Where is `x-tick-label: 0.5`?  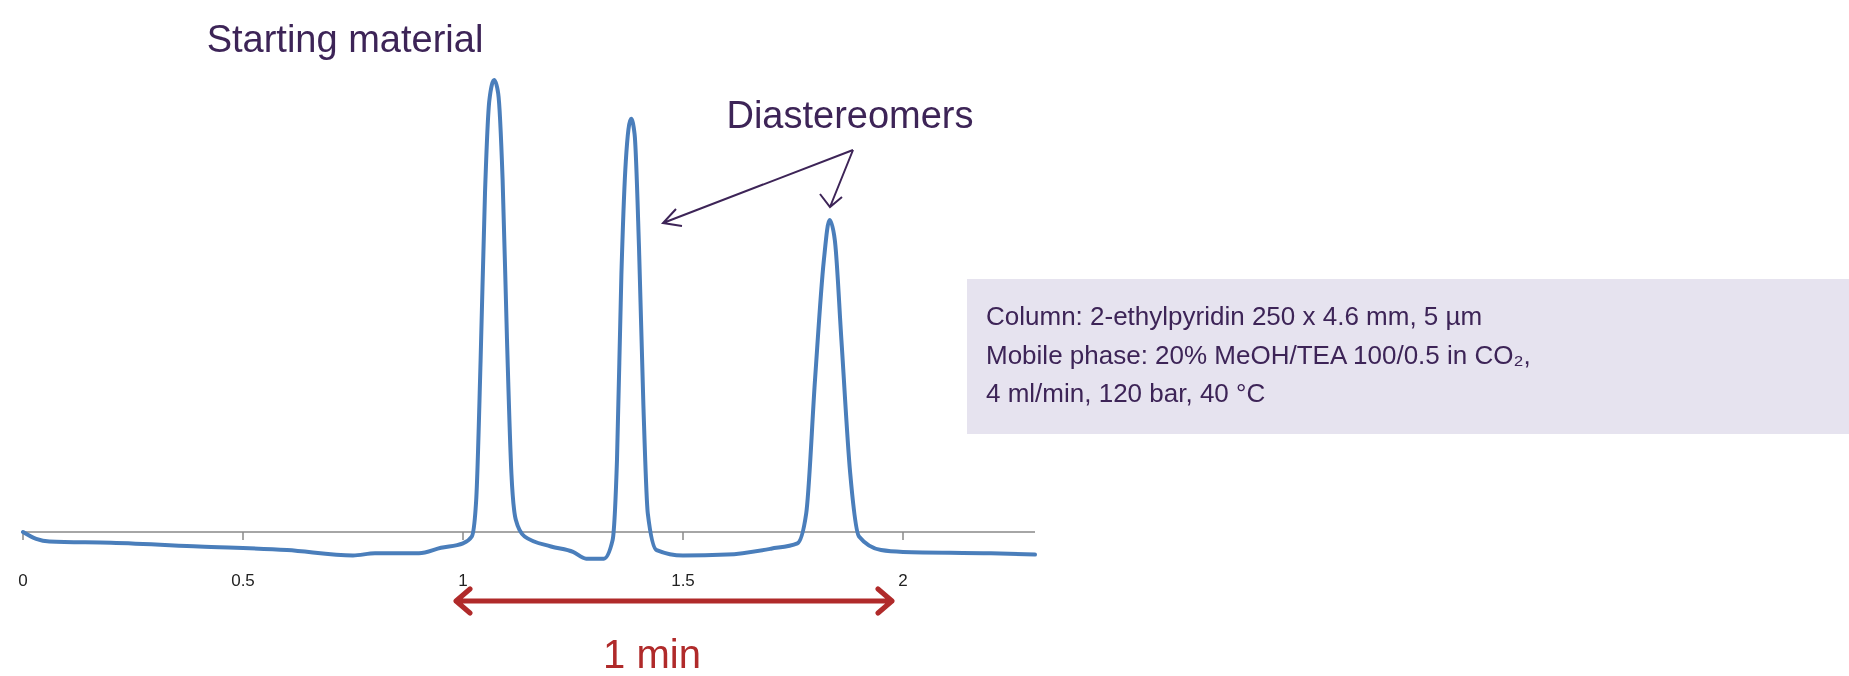
x-tick-label: 0.5 is located at coordinates (243, 580).